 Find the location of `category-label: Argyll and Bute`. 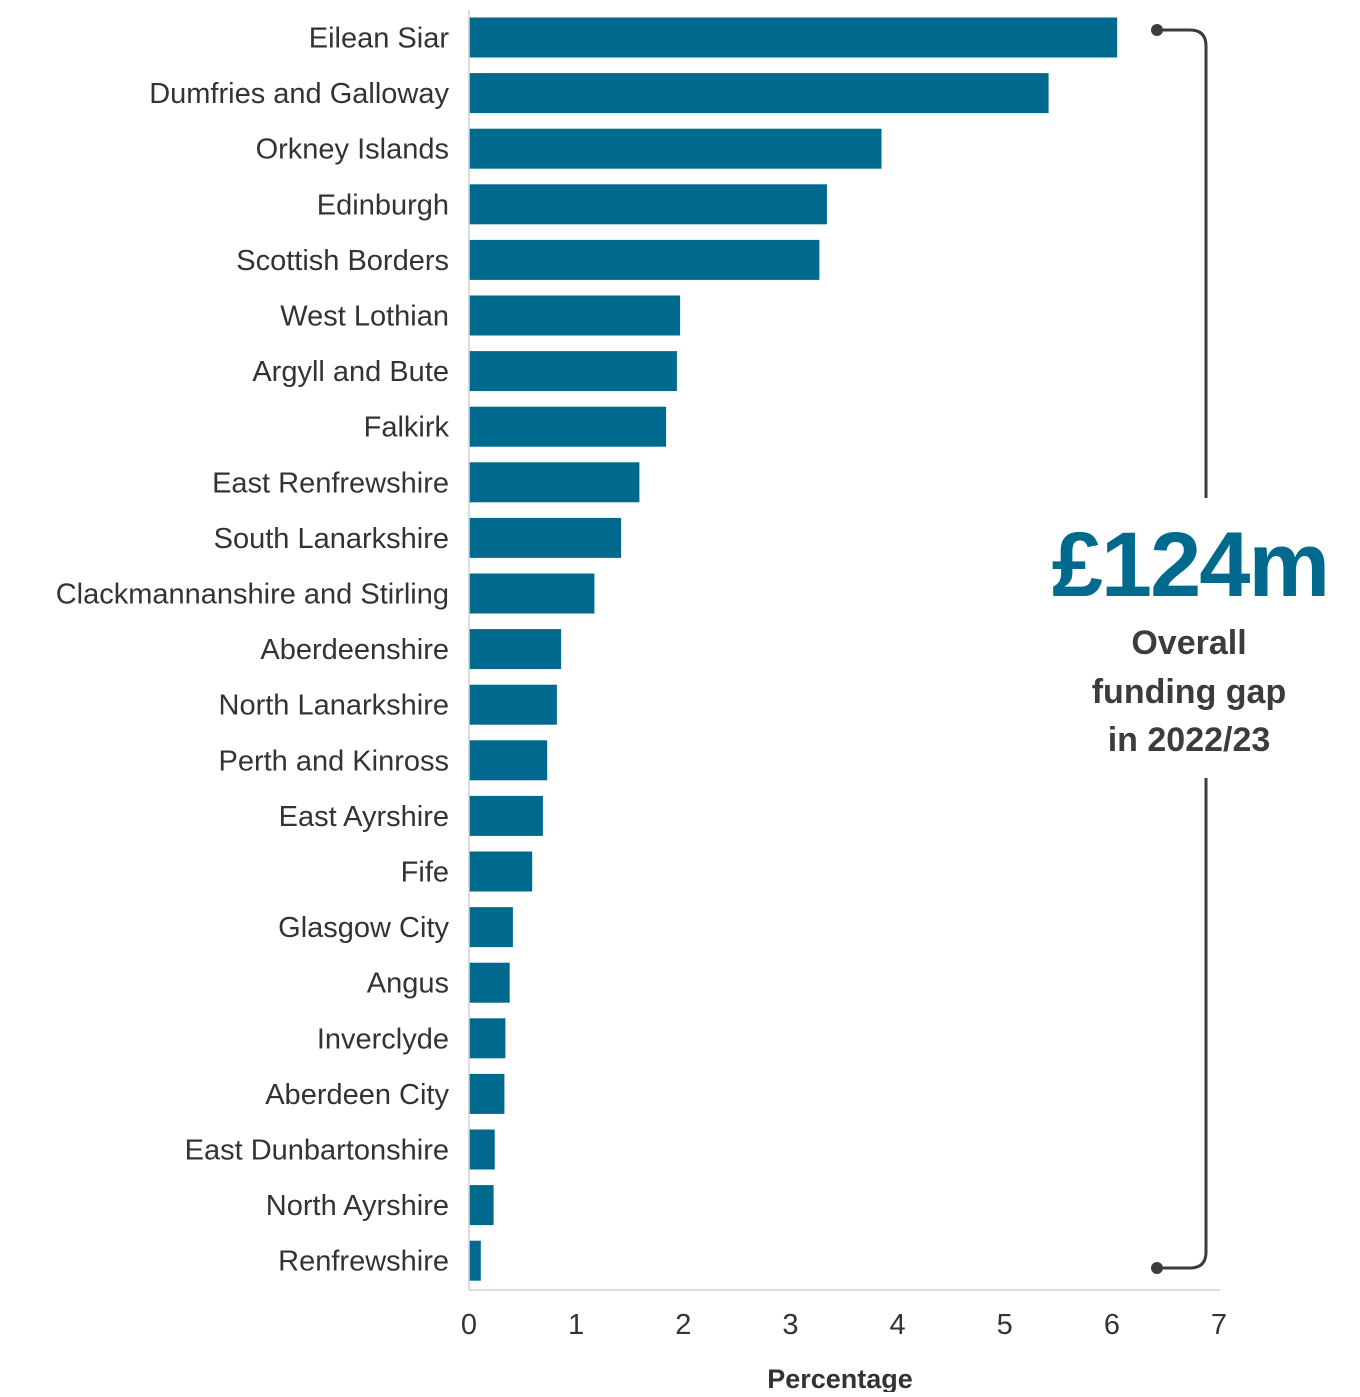

category-label: Argyll and Bute is located at coordinates (350, 372).